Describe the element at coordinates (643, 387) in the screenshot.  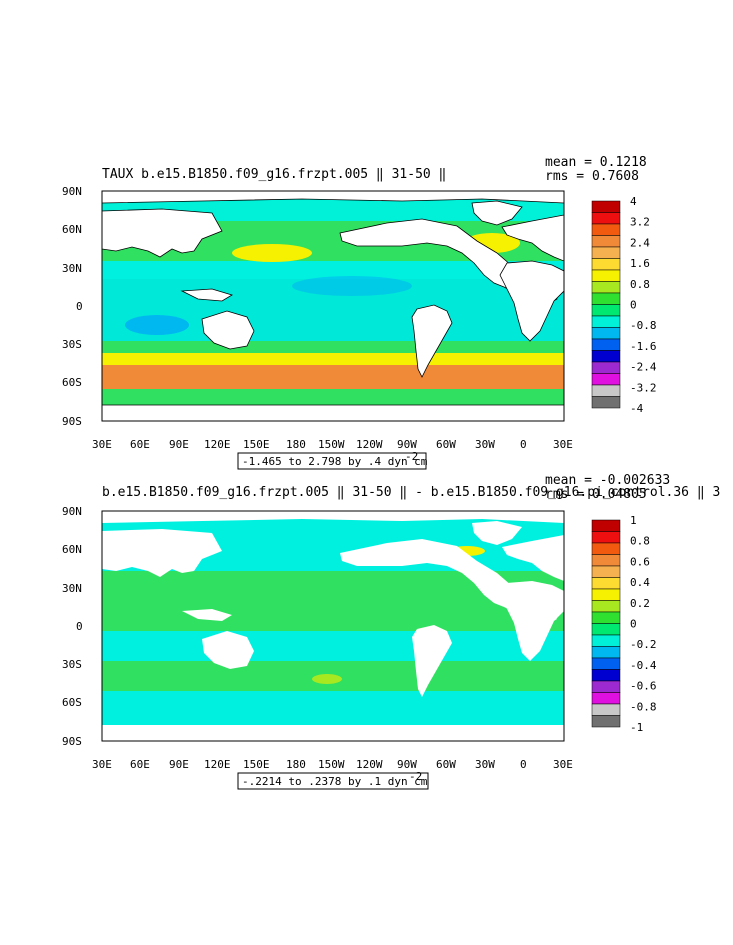
I see `colorbar-label: -3.2` at that location.